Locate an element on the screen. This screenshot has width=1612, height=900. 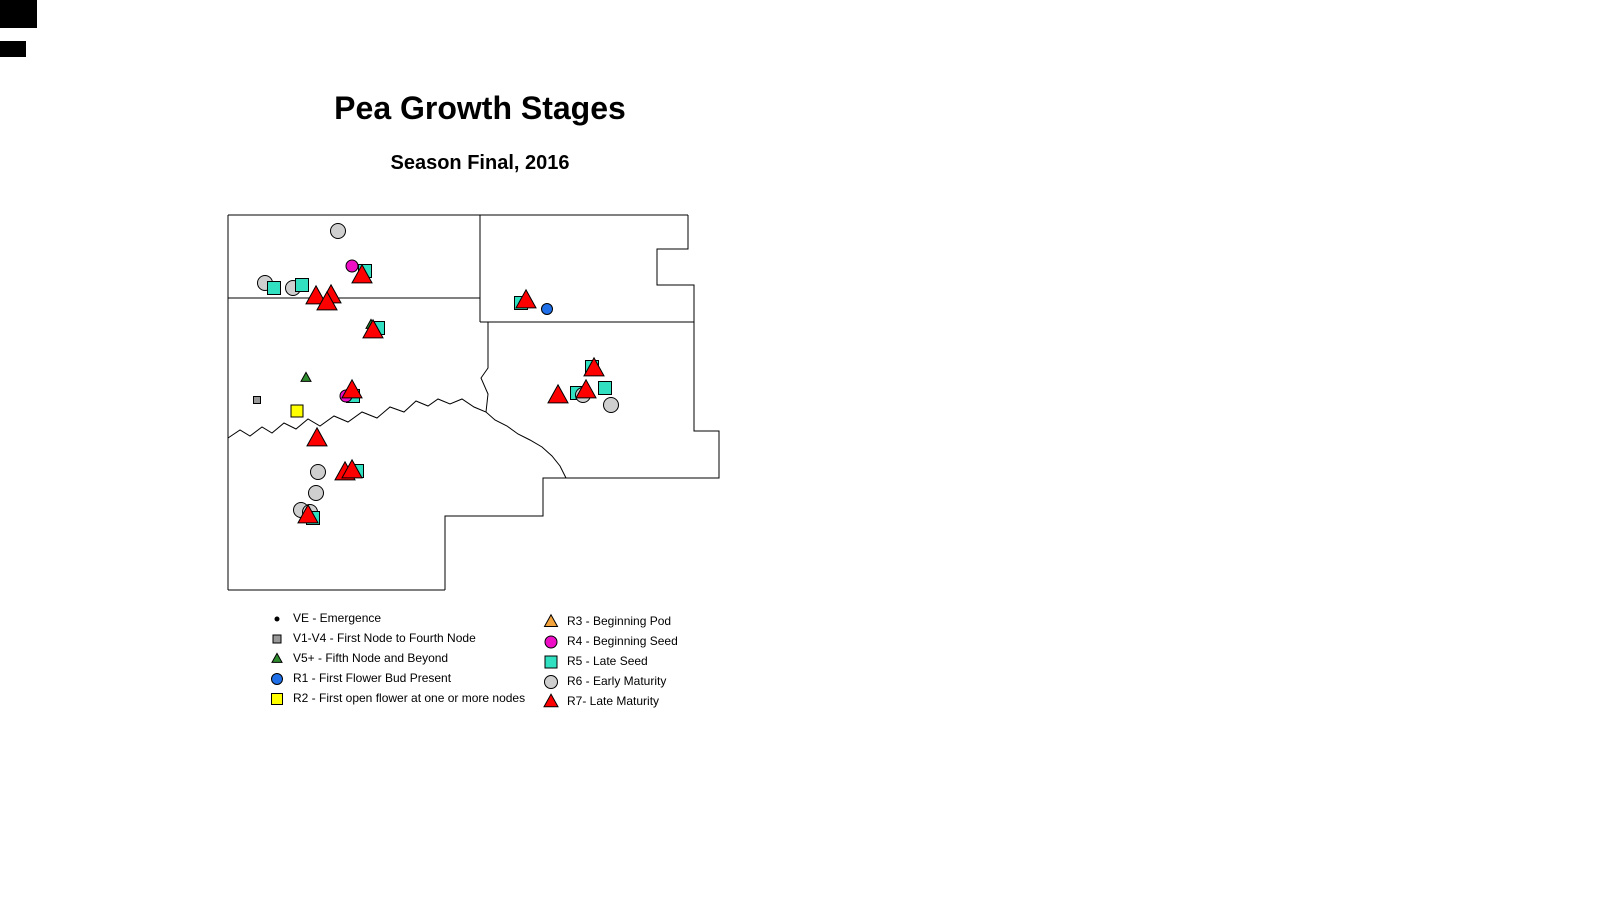
v1-v4-legend-icon is located at coordinates (277, 639).